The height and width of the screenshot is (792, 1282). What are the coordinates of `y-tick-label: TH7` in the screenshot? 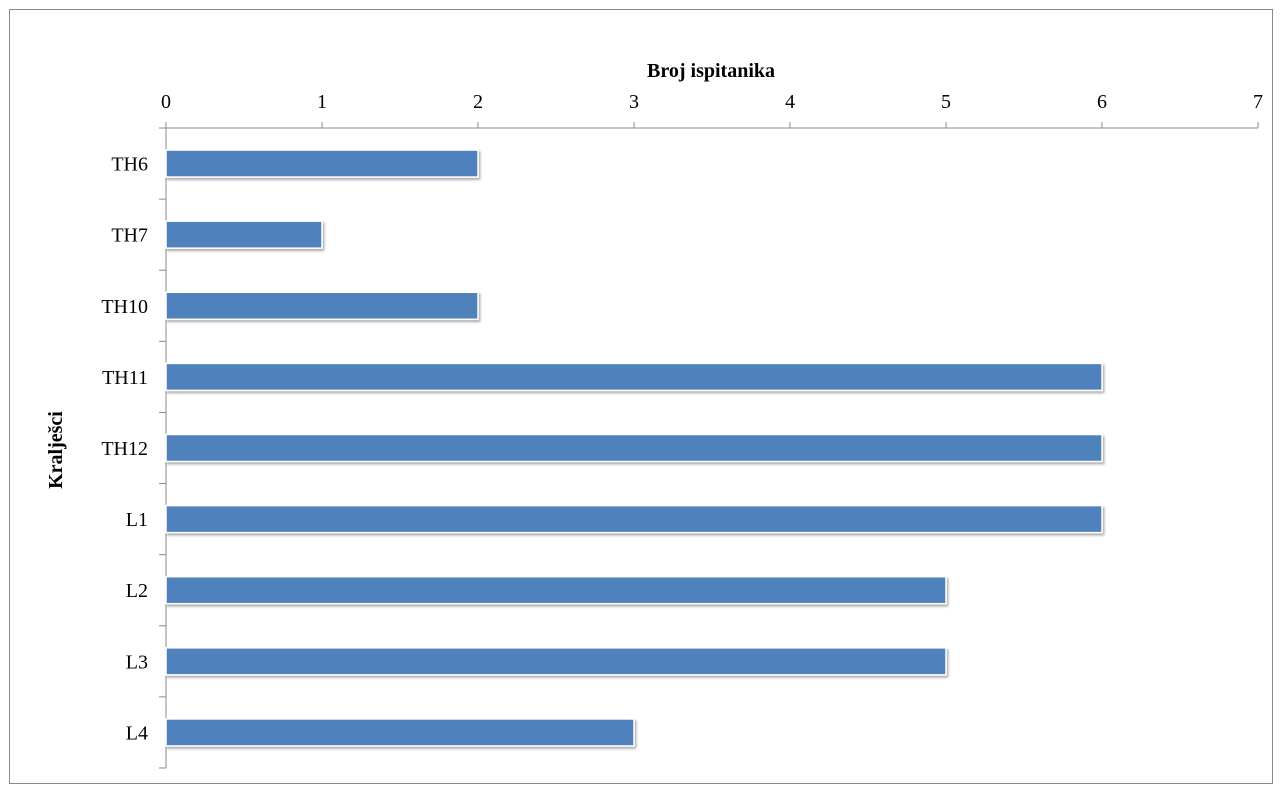 It's located at (129, 236).